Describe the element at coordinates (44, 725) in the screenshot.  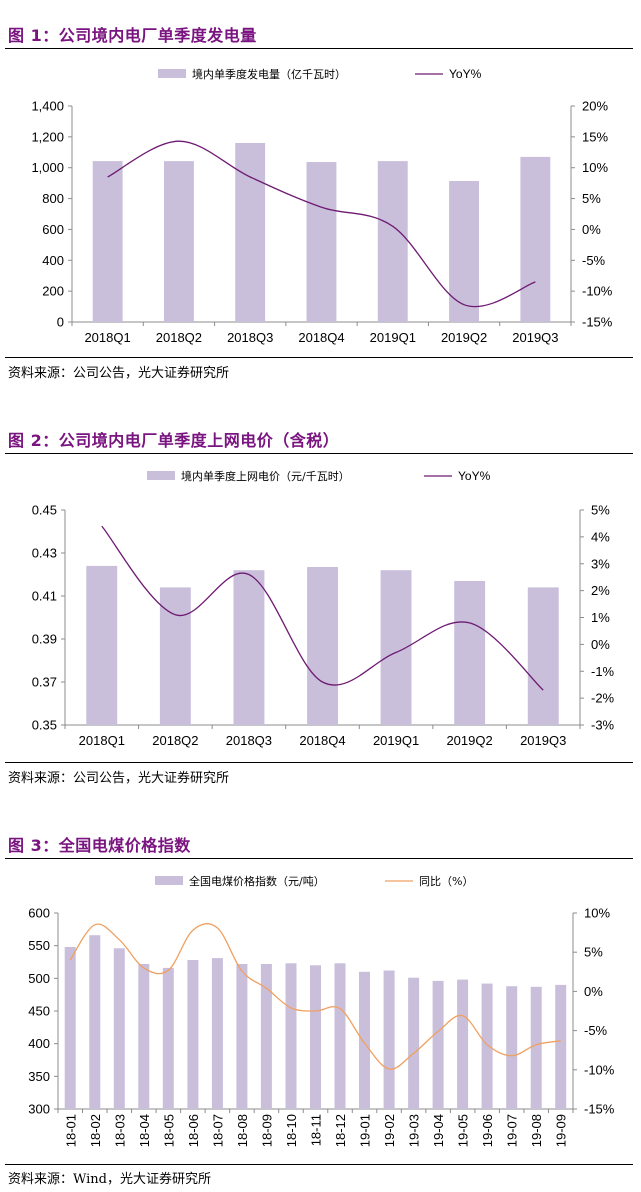
I see `y-left-tick-label: 0.35` at that location.